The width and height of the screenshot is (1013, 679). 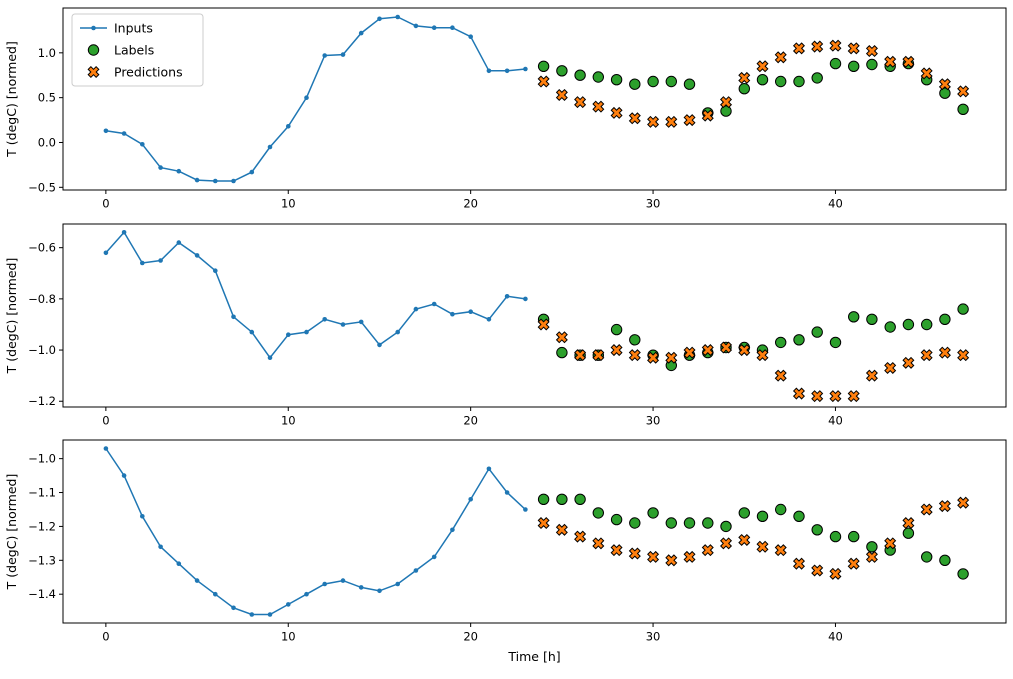 I want to click on y-tick-label: −1.3, so click(x=42, y=560).